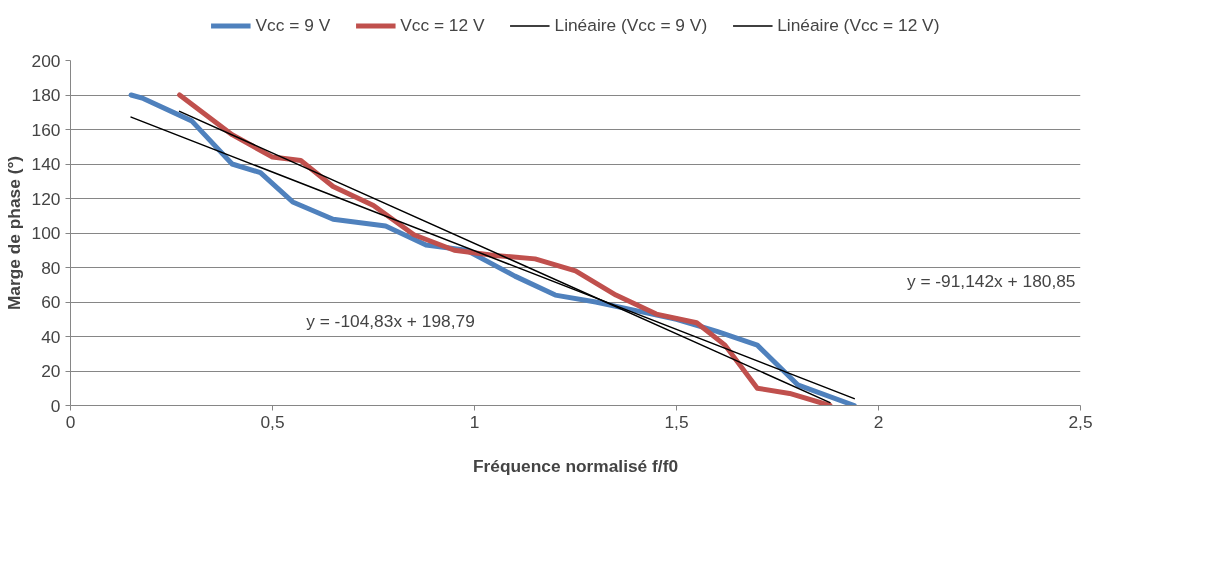 The height and width of the screenshot is (583, 1214). I want to click on x-tick-label: 0,5, so click(272, 421).